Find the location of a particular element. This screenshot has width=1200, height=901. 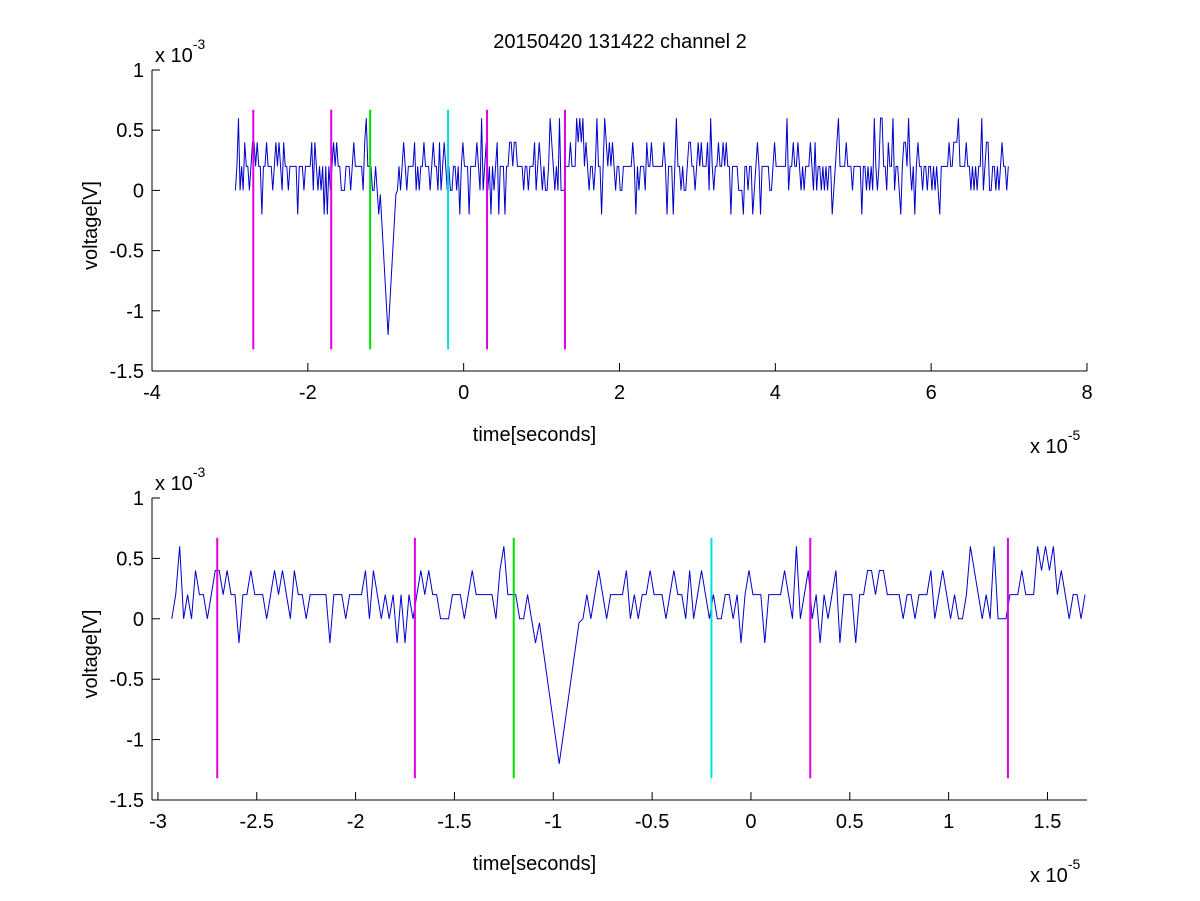

x-tick-label: 1 is located at coordinates (948, 822).